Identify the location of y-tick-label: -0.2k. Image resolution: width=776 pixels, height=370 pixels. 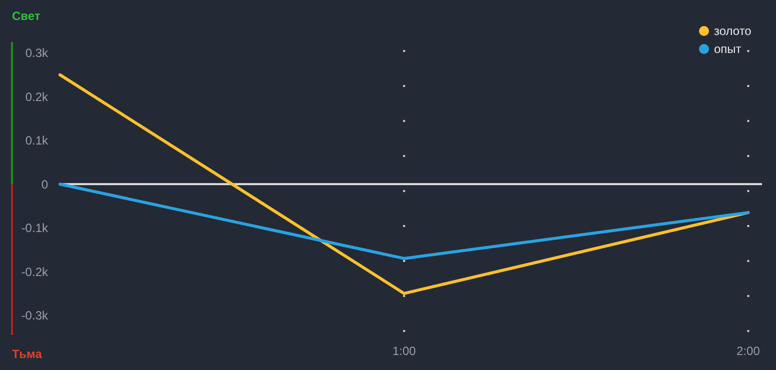
(35, 271).